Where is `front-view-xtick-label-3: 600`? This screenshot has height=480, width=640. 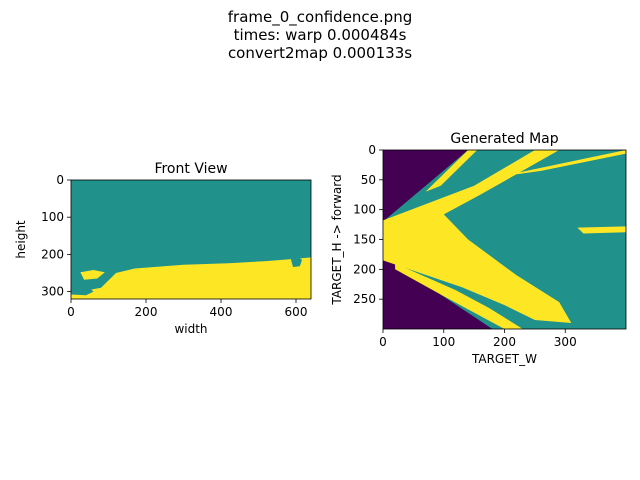 front-view-xtick-label-3: 600 is located at coordinates (296, 312).